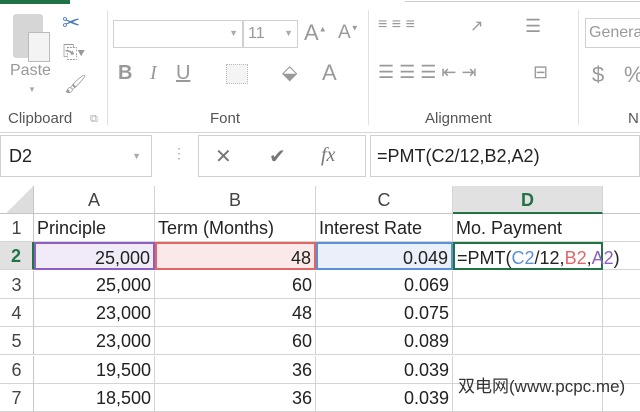 This screenshot has width=640, height=412. I want to click on cell-B2: 48, so click(235, 256).